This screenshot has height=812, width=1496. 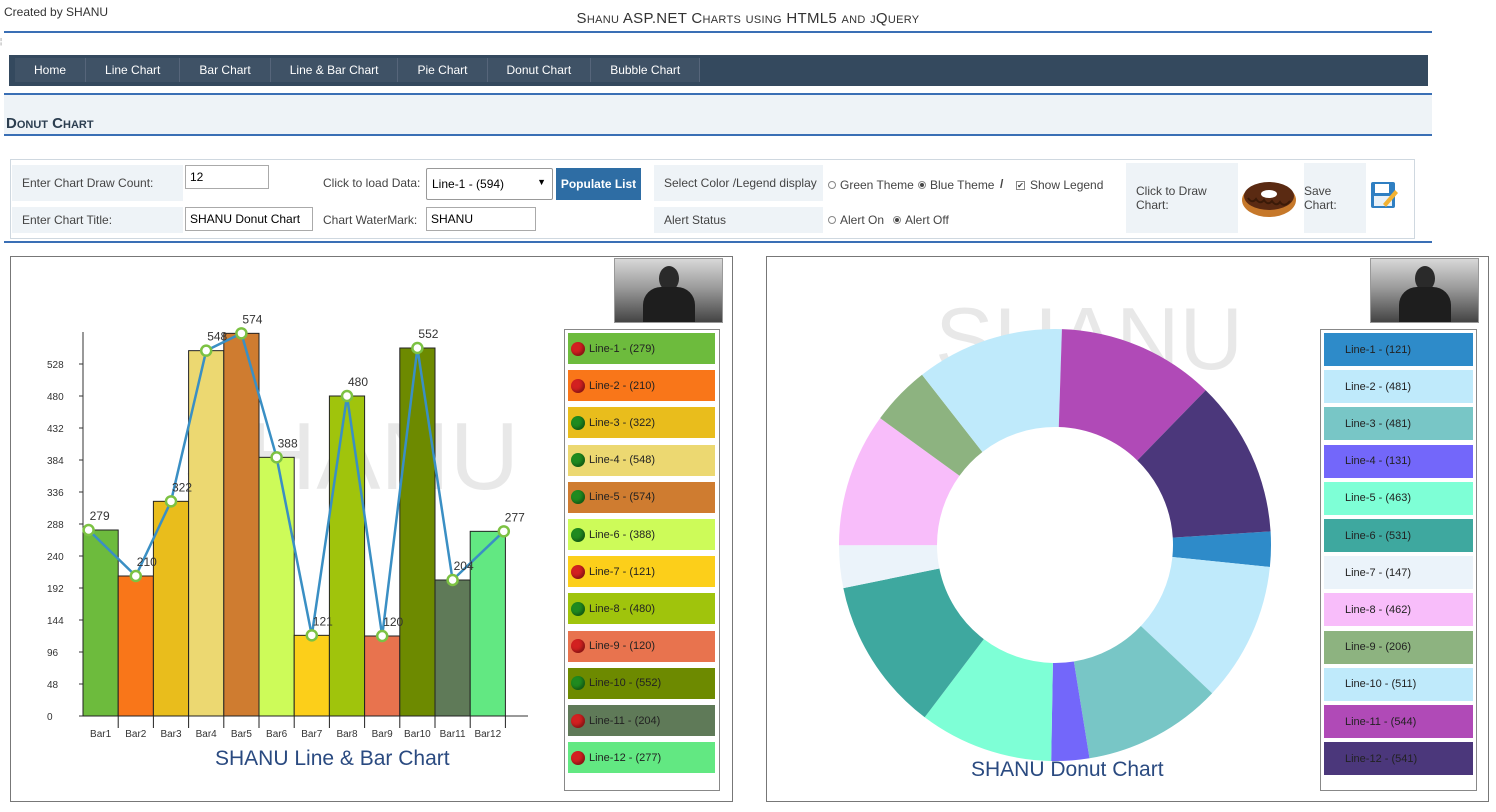 I want to click on alert-on-radio: Alert On, so click(x=856, y=220).